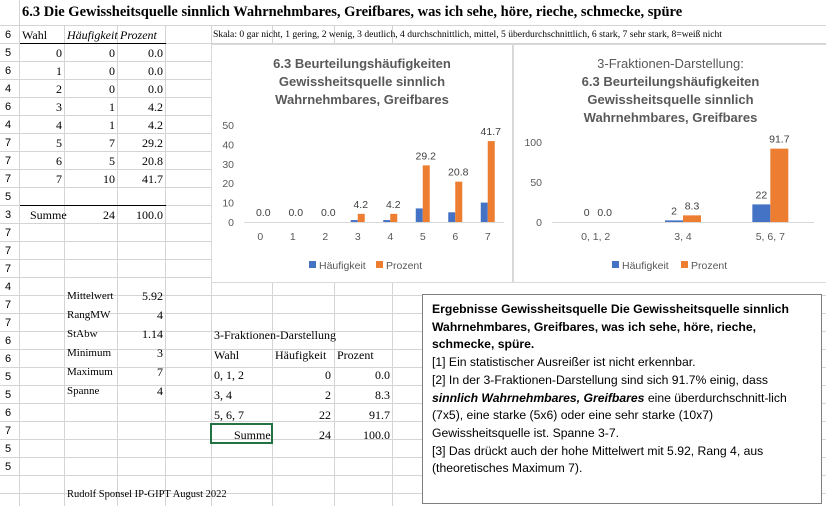  I want to click on footer-author: Rudolf Sponsel IP-GIPT August 2022, so click(147, 494).